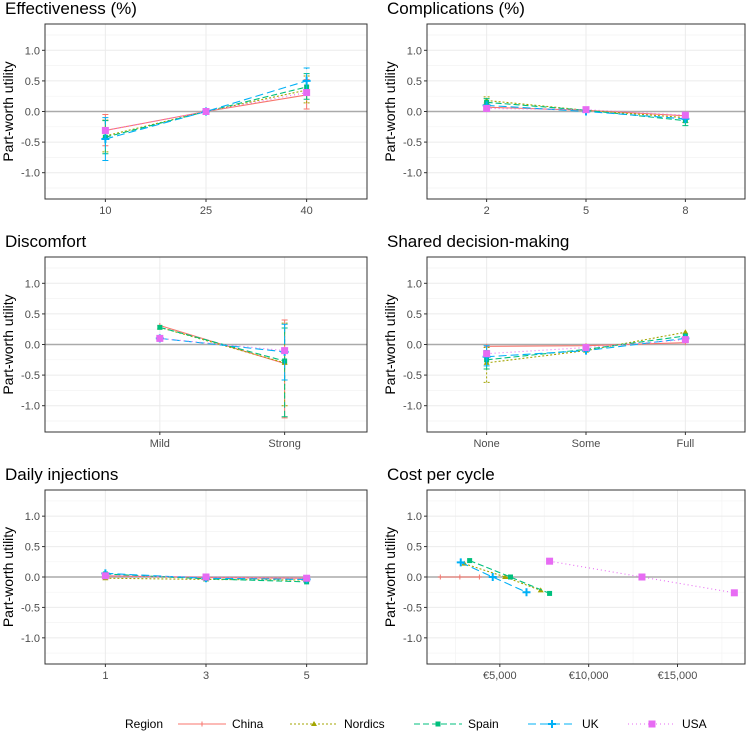 The height and width of the screenshot is (734, 751). What do you see at coordinates (206, 211) in the screenshot?
I see `x-tick-label: 25` at bounding box center [206, 211].